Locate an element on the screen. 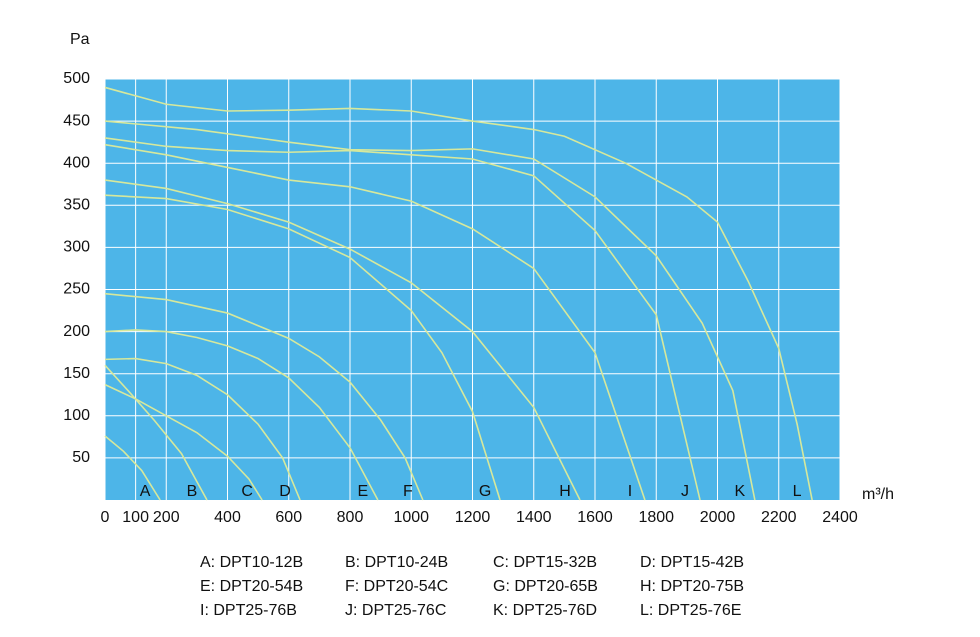 The width and height of the screenshot is (980, 637). legend-entry: L: DPT25-76E is located at coordinates (690, 610).